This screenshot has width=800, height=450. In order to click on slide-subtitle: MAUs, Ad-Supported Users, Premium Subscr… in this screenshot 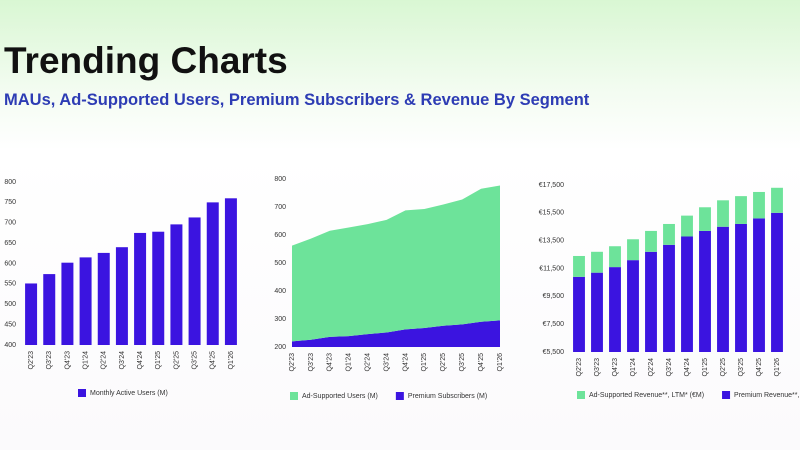, I will do `click(297, 100)`.